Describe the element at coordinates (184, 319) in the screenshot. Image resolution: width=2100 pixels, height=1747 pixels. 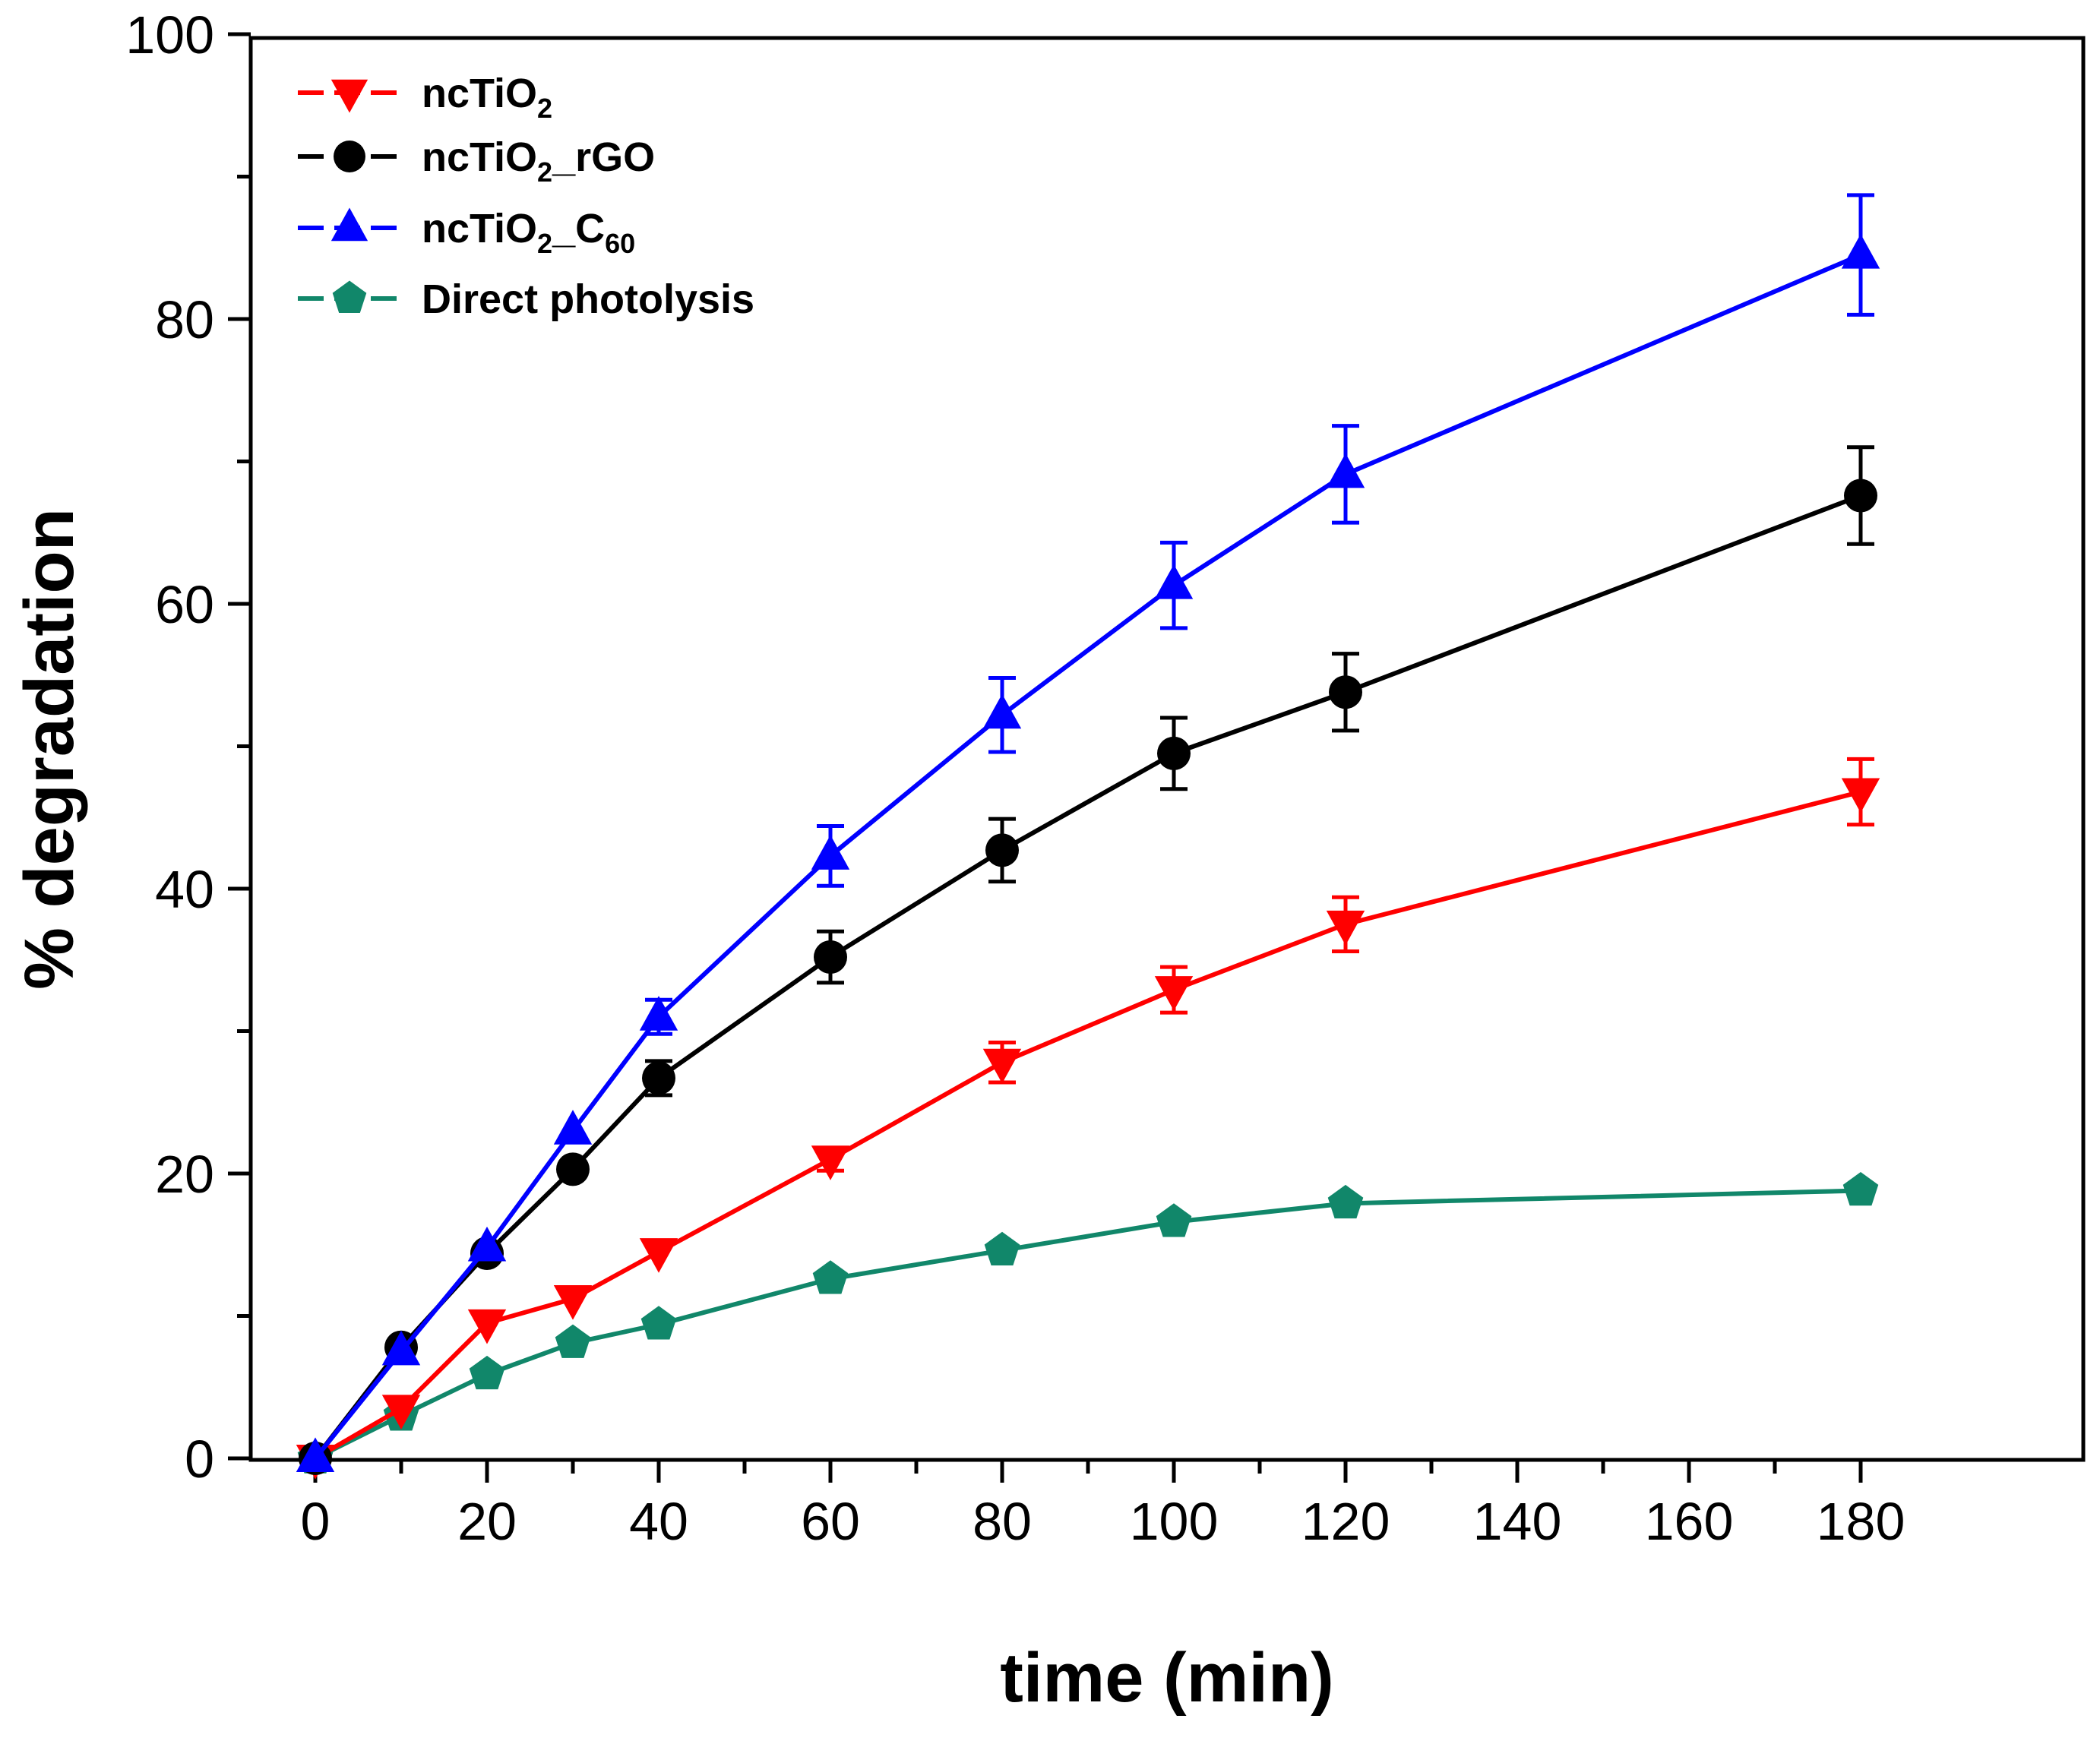
I see `y-tick-label: 80` at that location.